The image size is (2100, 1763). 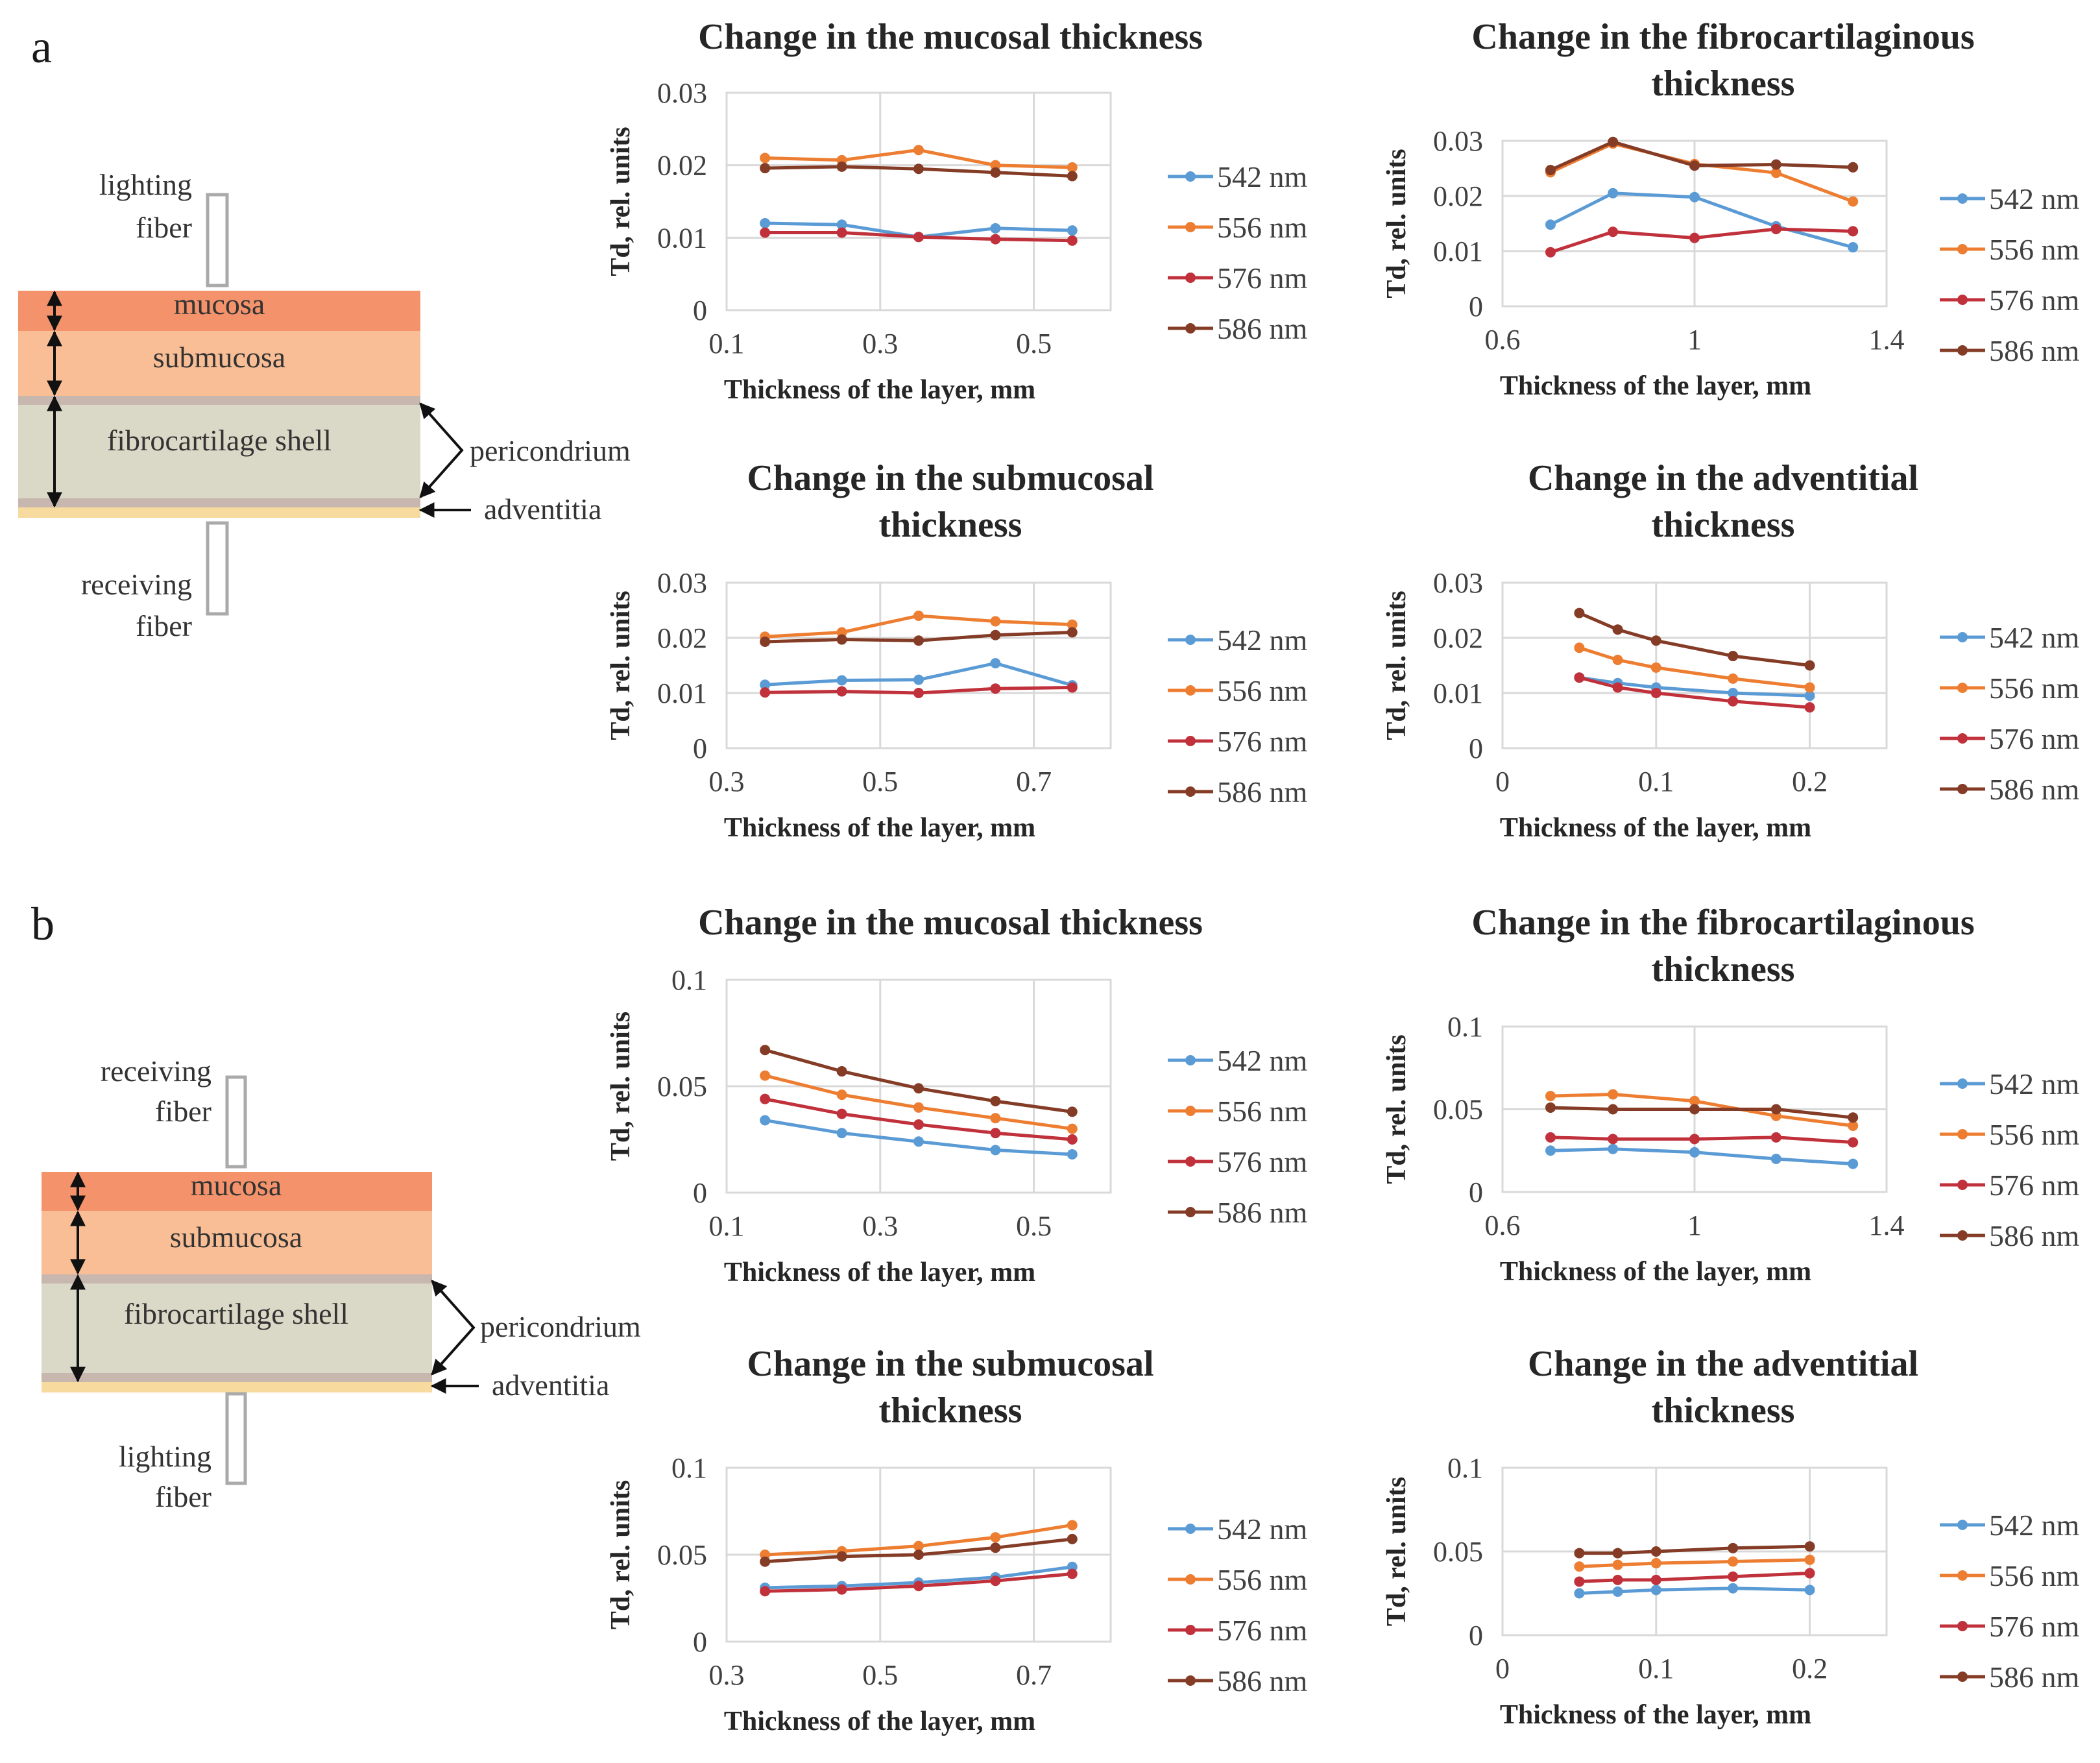 What do you see at coordinates (237, 1387) in the screenshot?
I see `adventitia-layer` at bounding box center [237, 1387].